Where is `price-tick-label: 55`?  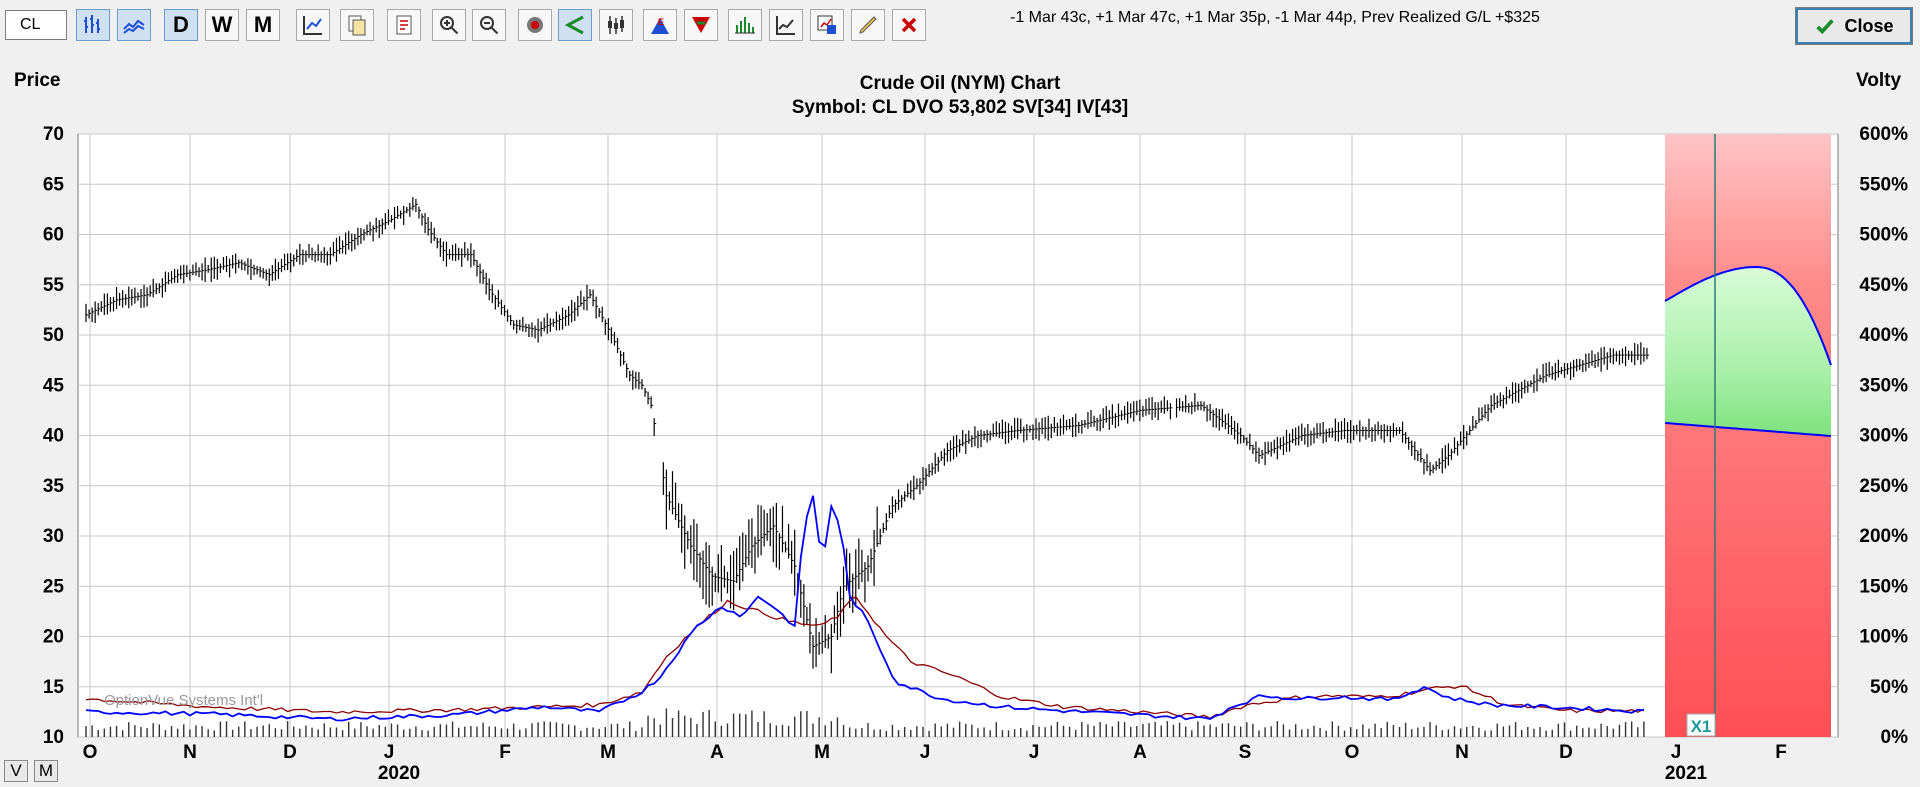 price-tick-label: 55 is located at coordinates (54, 285).